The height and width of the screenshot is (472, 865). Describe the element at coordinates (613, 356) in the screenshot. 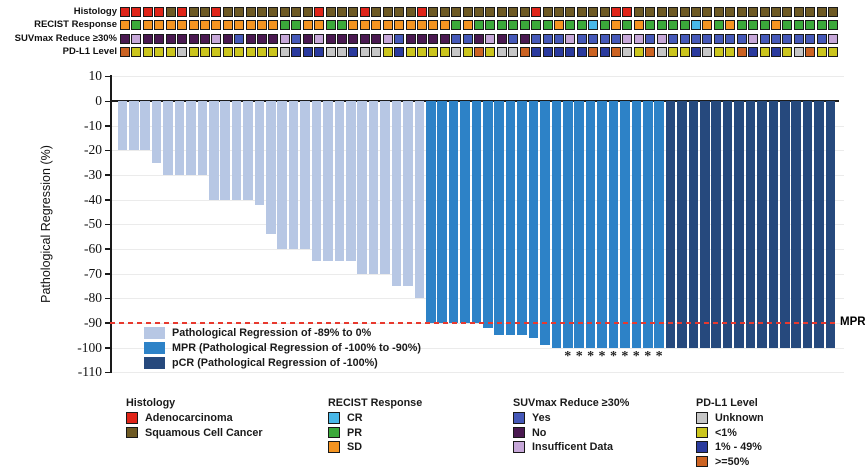

I see `asterisk-marker: *` at that location.